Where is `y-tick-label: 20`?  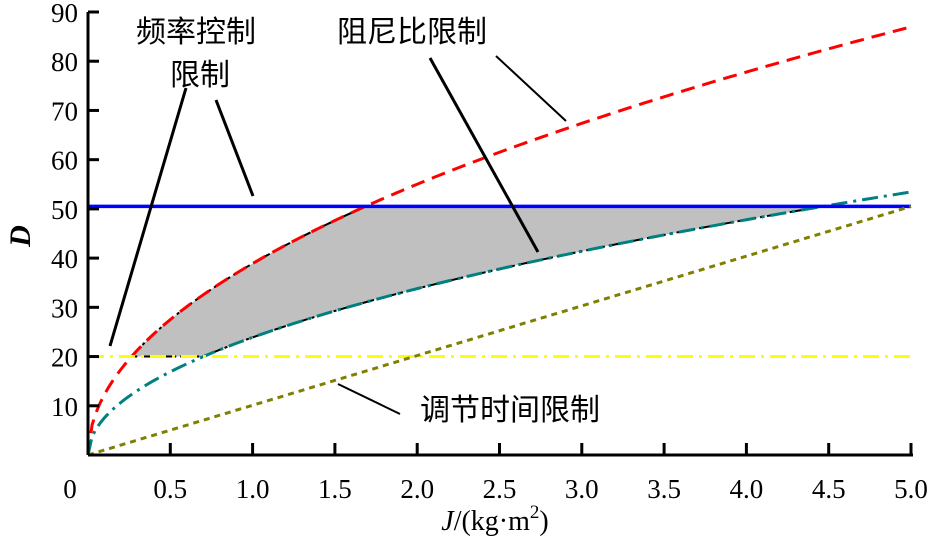
y-tick-label: 20 is located at coordinates (64, 358).